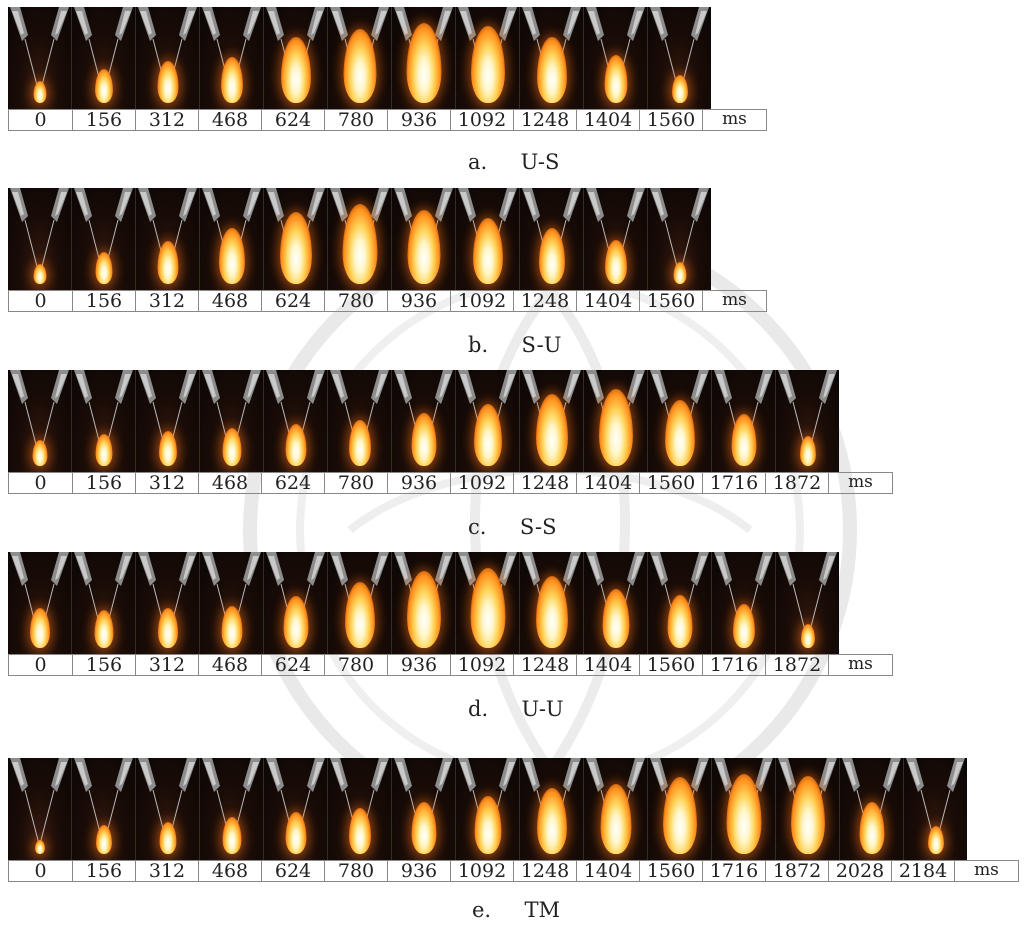 The height and width of the screenshot is (928, 1032). I want to click on caption-c: c. S-S, so click(512, 527).